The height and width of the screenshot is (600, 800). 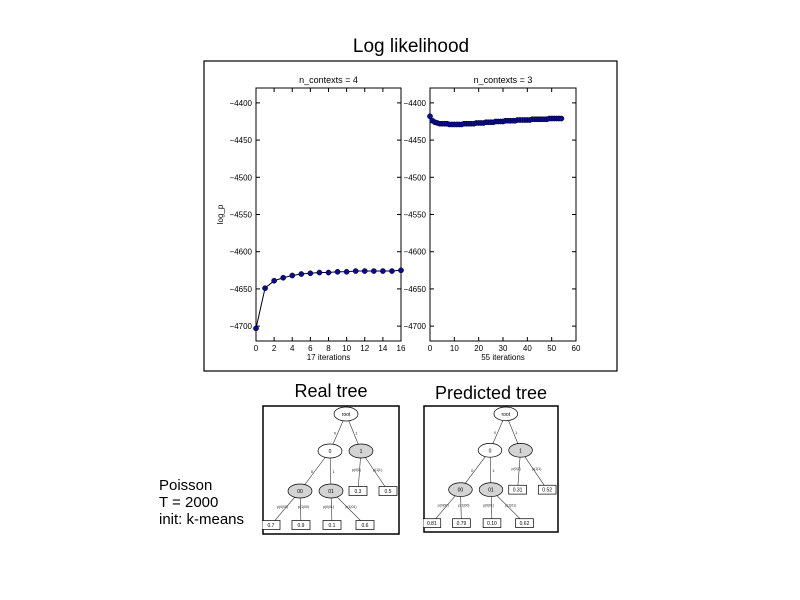 What do you see at coordinates (220, 214) in the screenshot?
I see `y-axis-label: log_p` at bounding box center [220, 214].